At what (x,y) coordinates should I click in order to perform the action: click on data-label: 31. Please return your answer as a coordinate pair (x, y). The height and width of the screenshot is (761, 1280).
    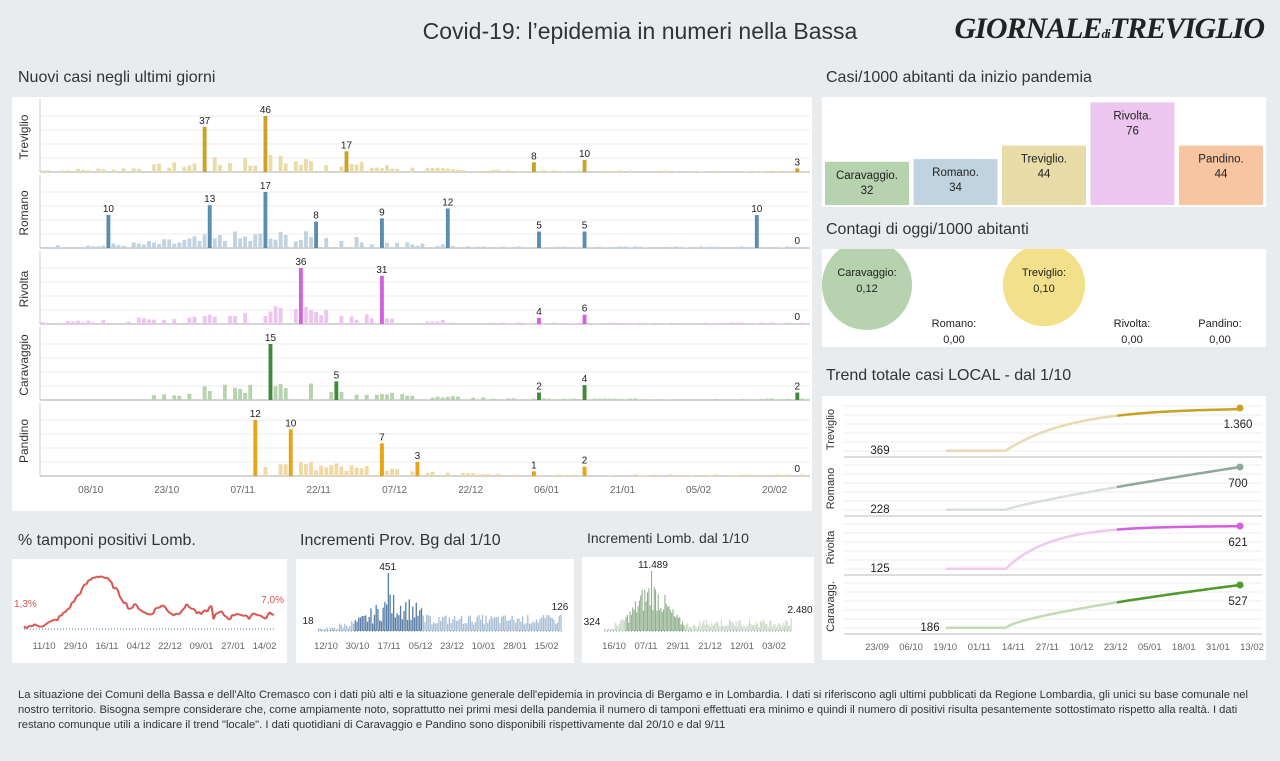
    Looking at the image, I should click on (382, 270).